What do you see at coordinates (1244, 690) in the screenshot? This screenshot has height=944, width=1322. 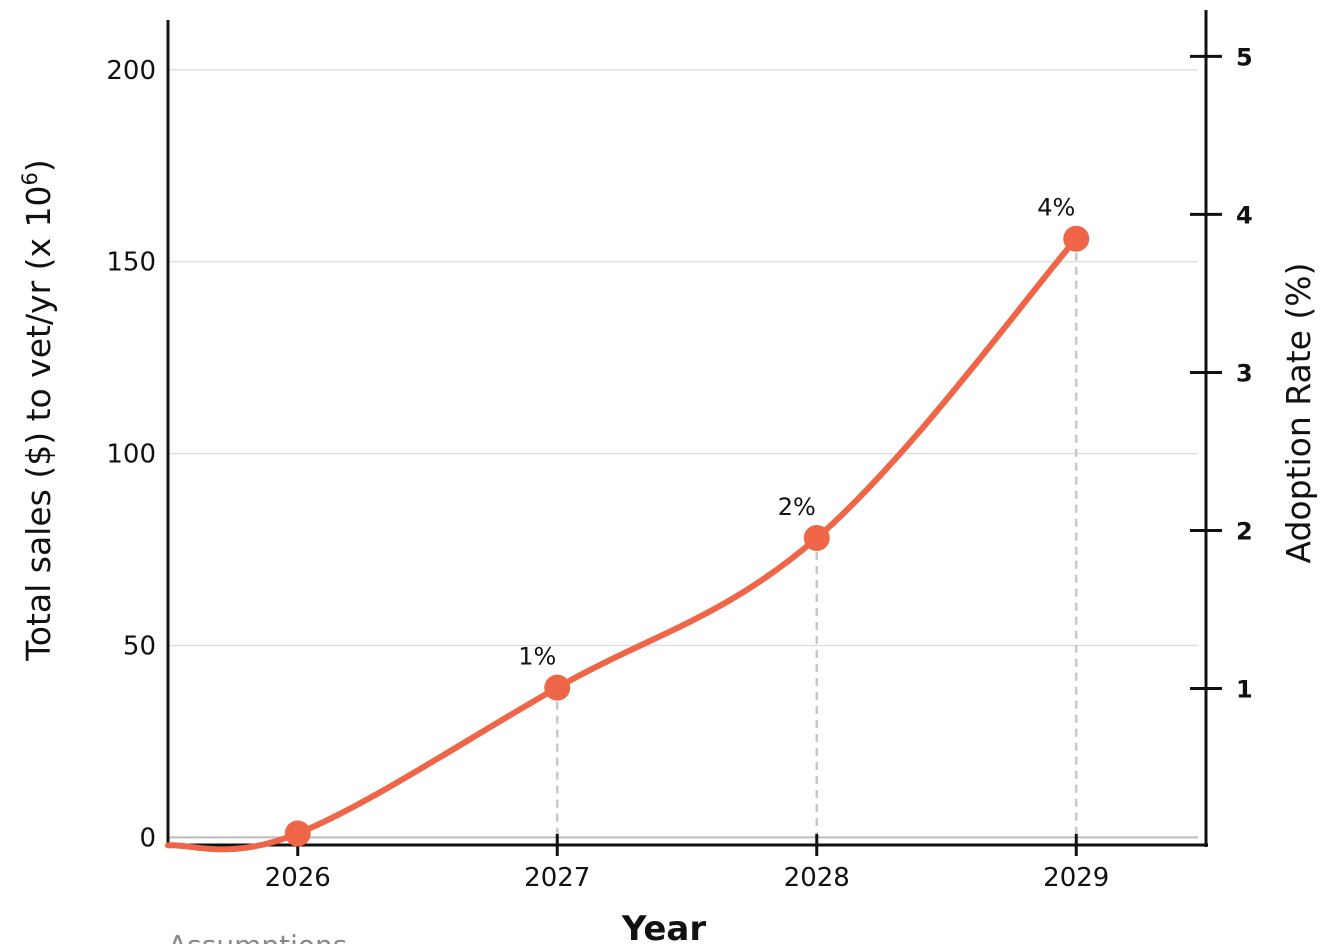 I see `y-right-tick-label-1: 1` at bounding box center [1244, 690].